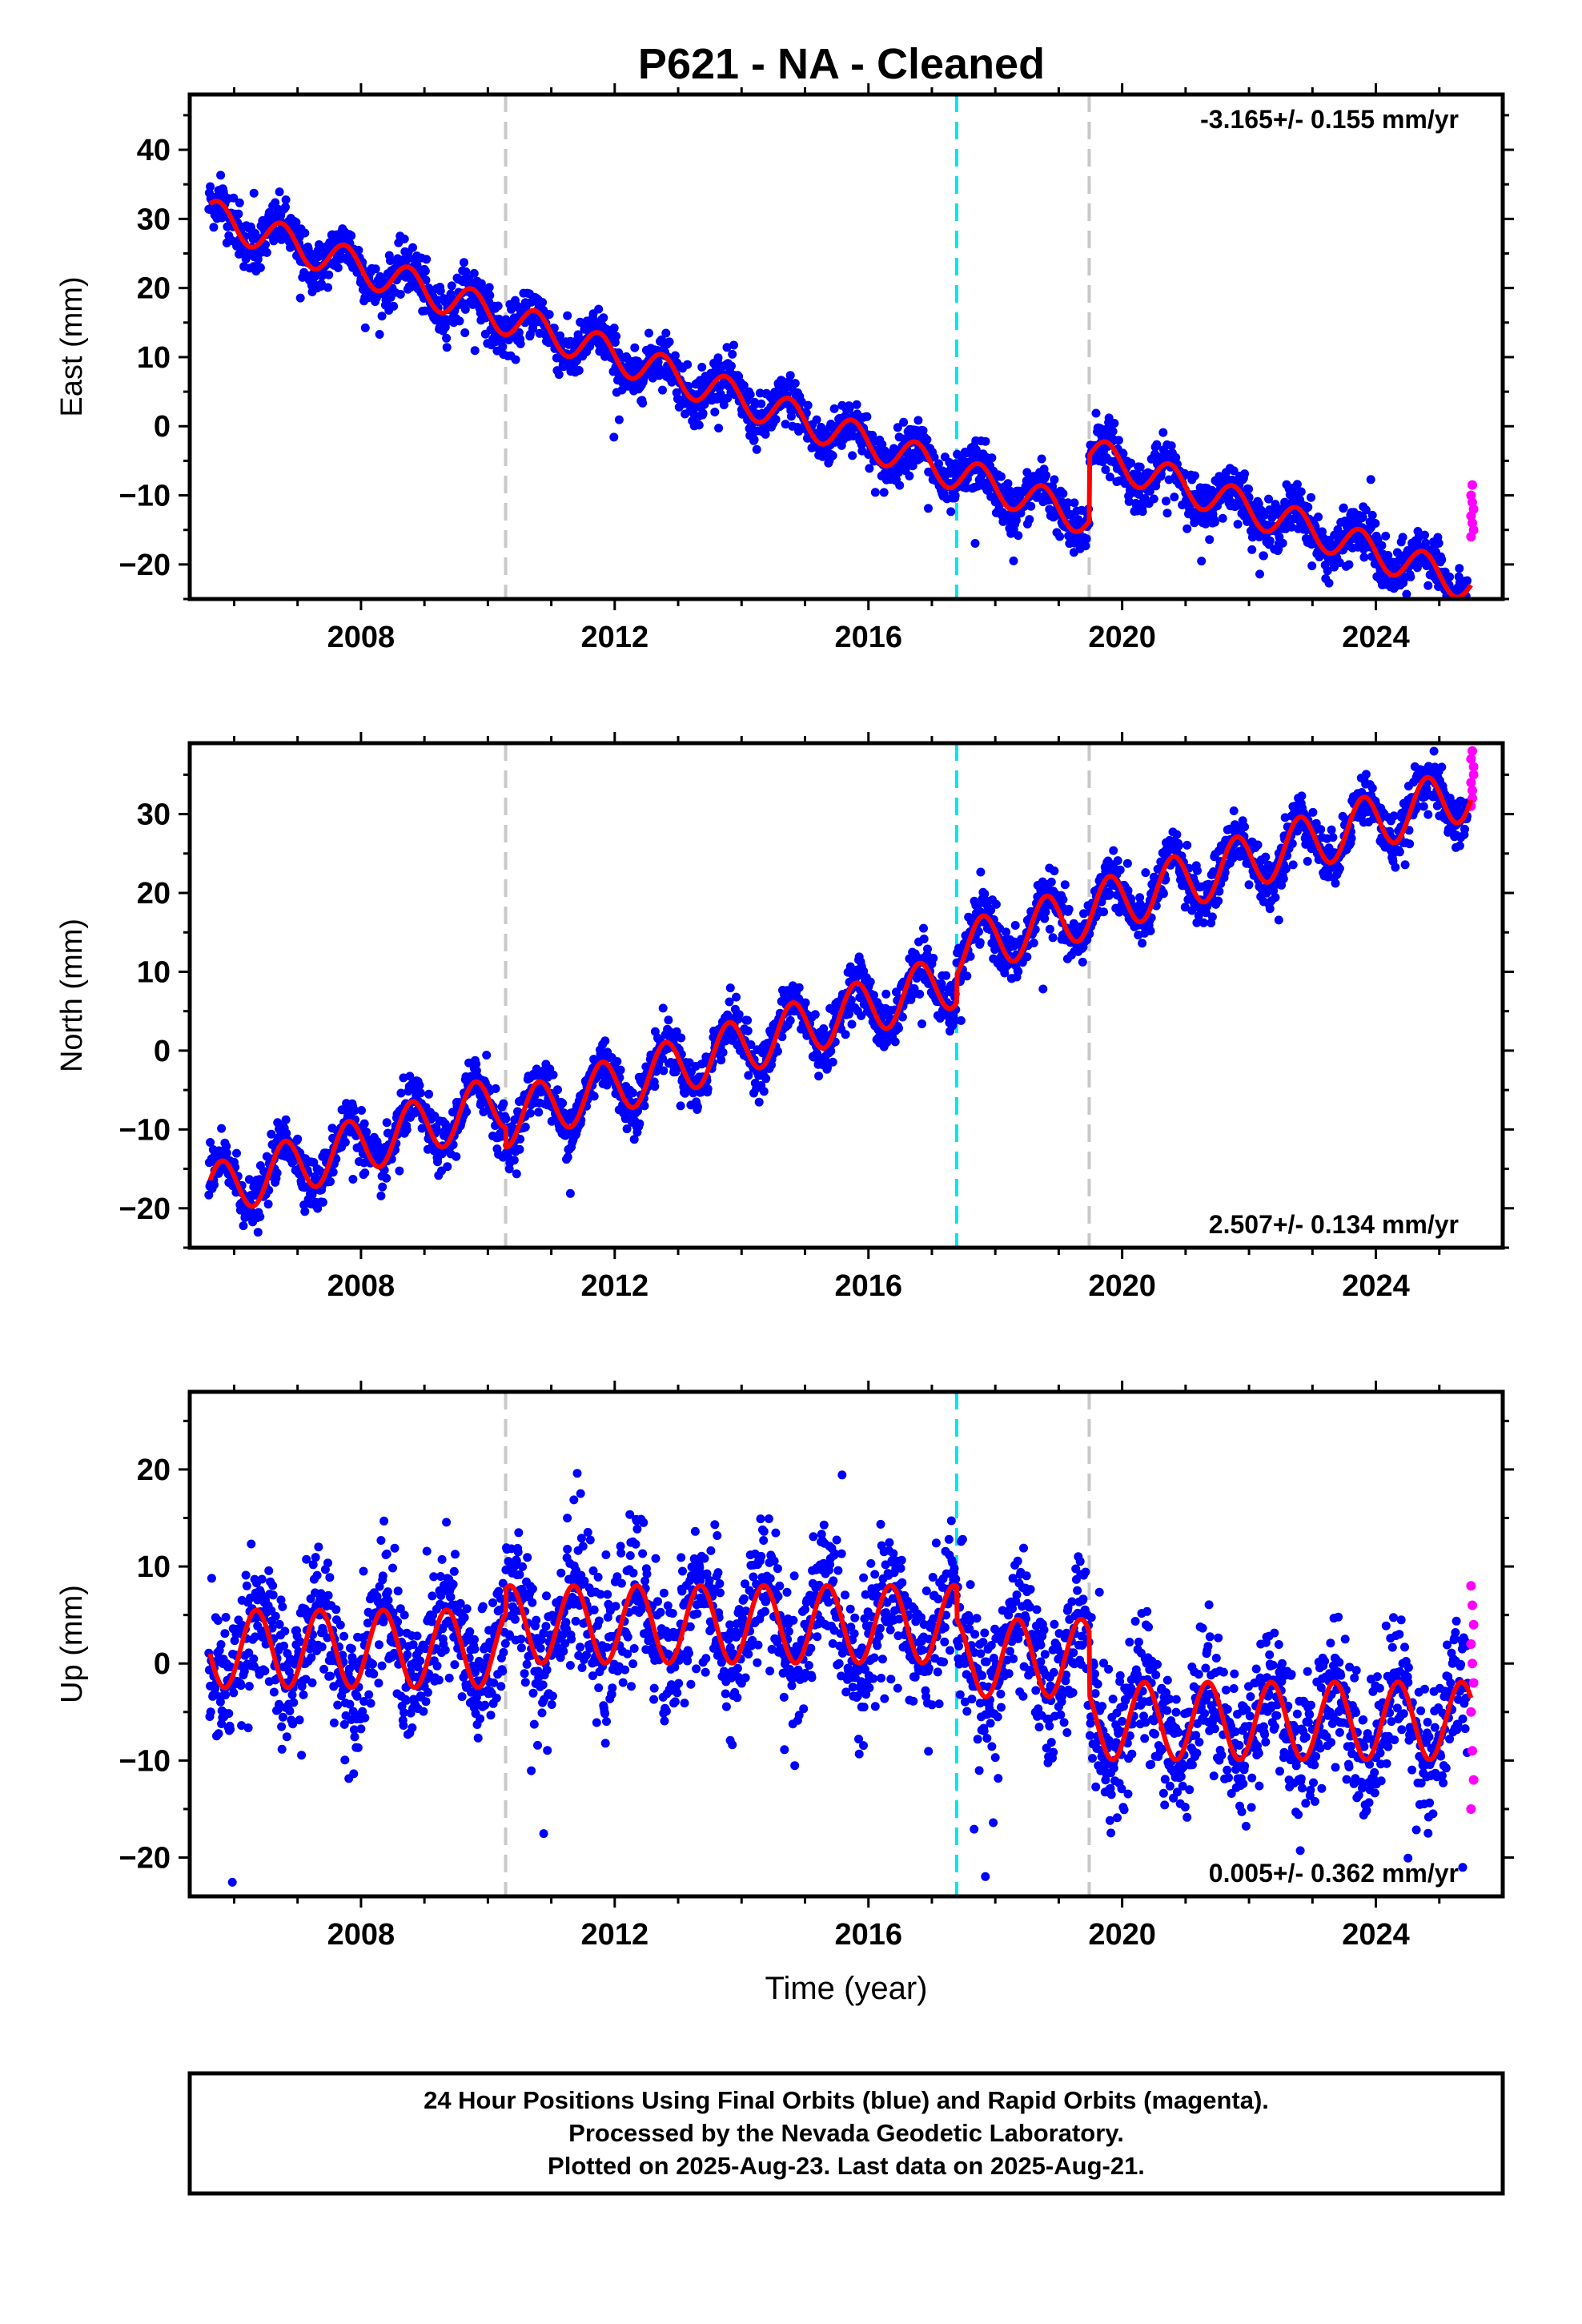 The width and height of the screenshot is (1582, 2324). What do you see at coordinates (842, 64) in the screenshot?
I see `chart-title: P621 - NA - Cleaned` at bounding box center [842, 64].